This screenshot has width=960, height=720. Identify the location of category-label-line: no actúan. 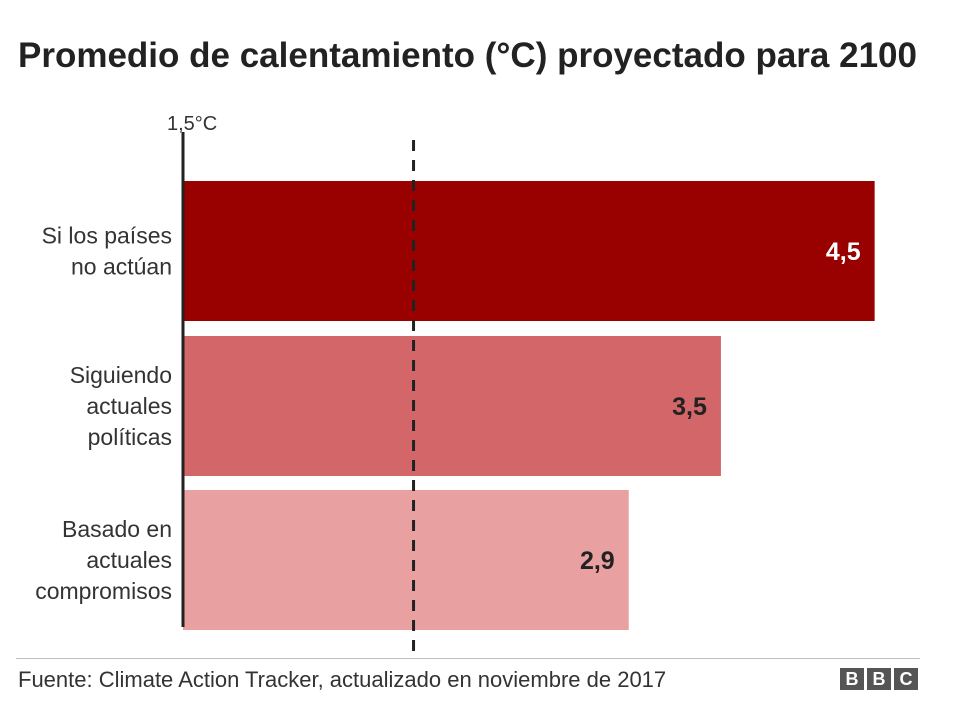
(121, 267).